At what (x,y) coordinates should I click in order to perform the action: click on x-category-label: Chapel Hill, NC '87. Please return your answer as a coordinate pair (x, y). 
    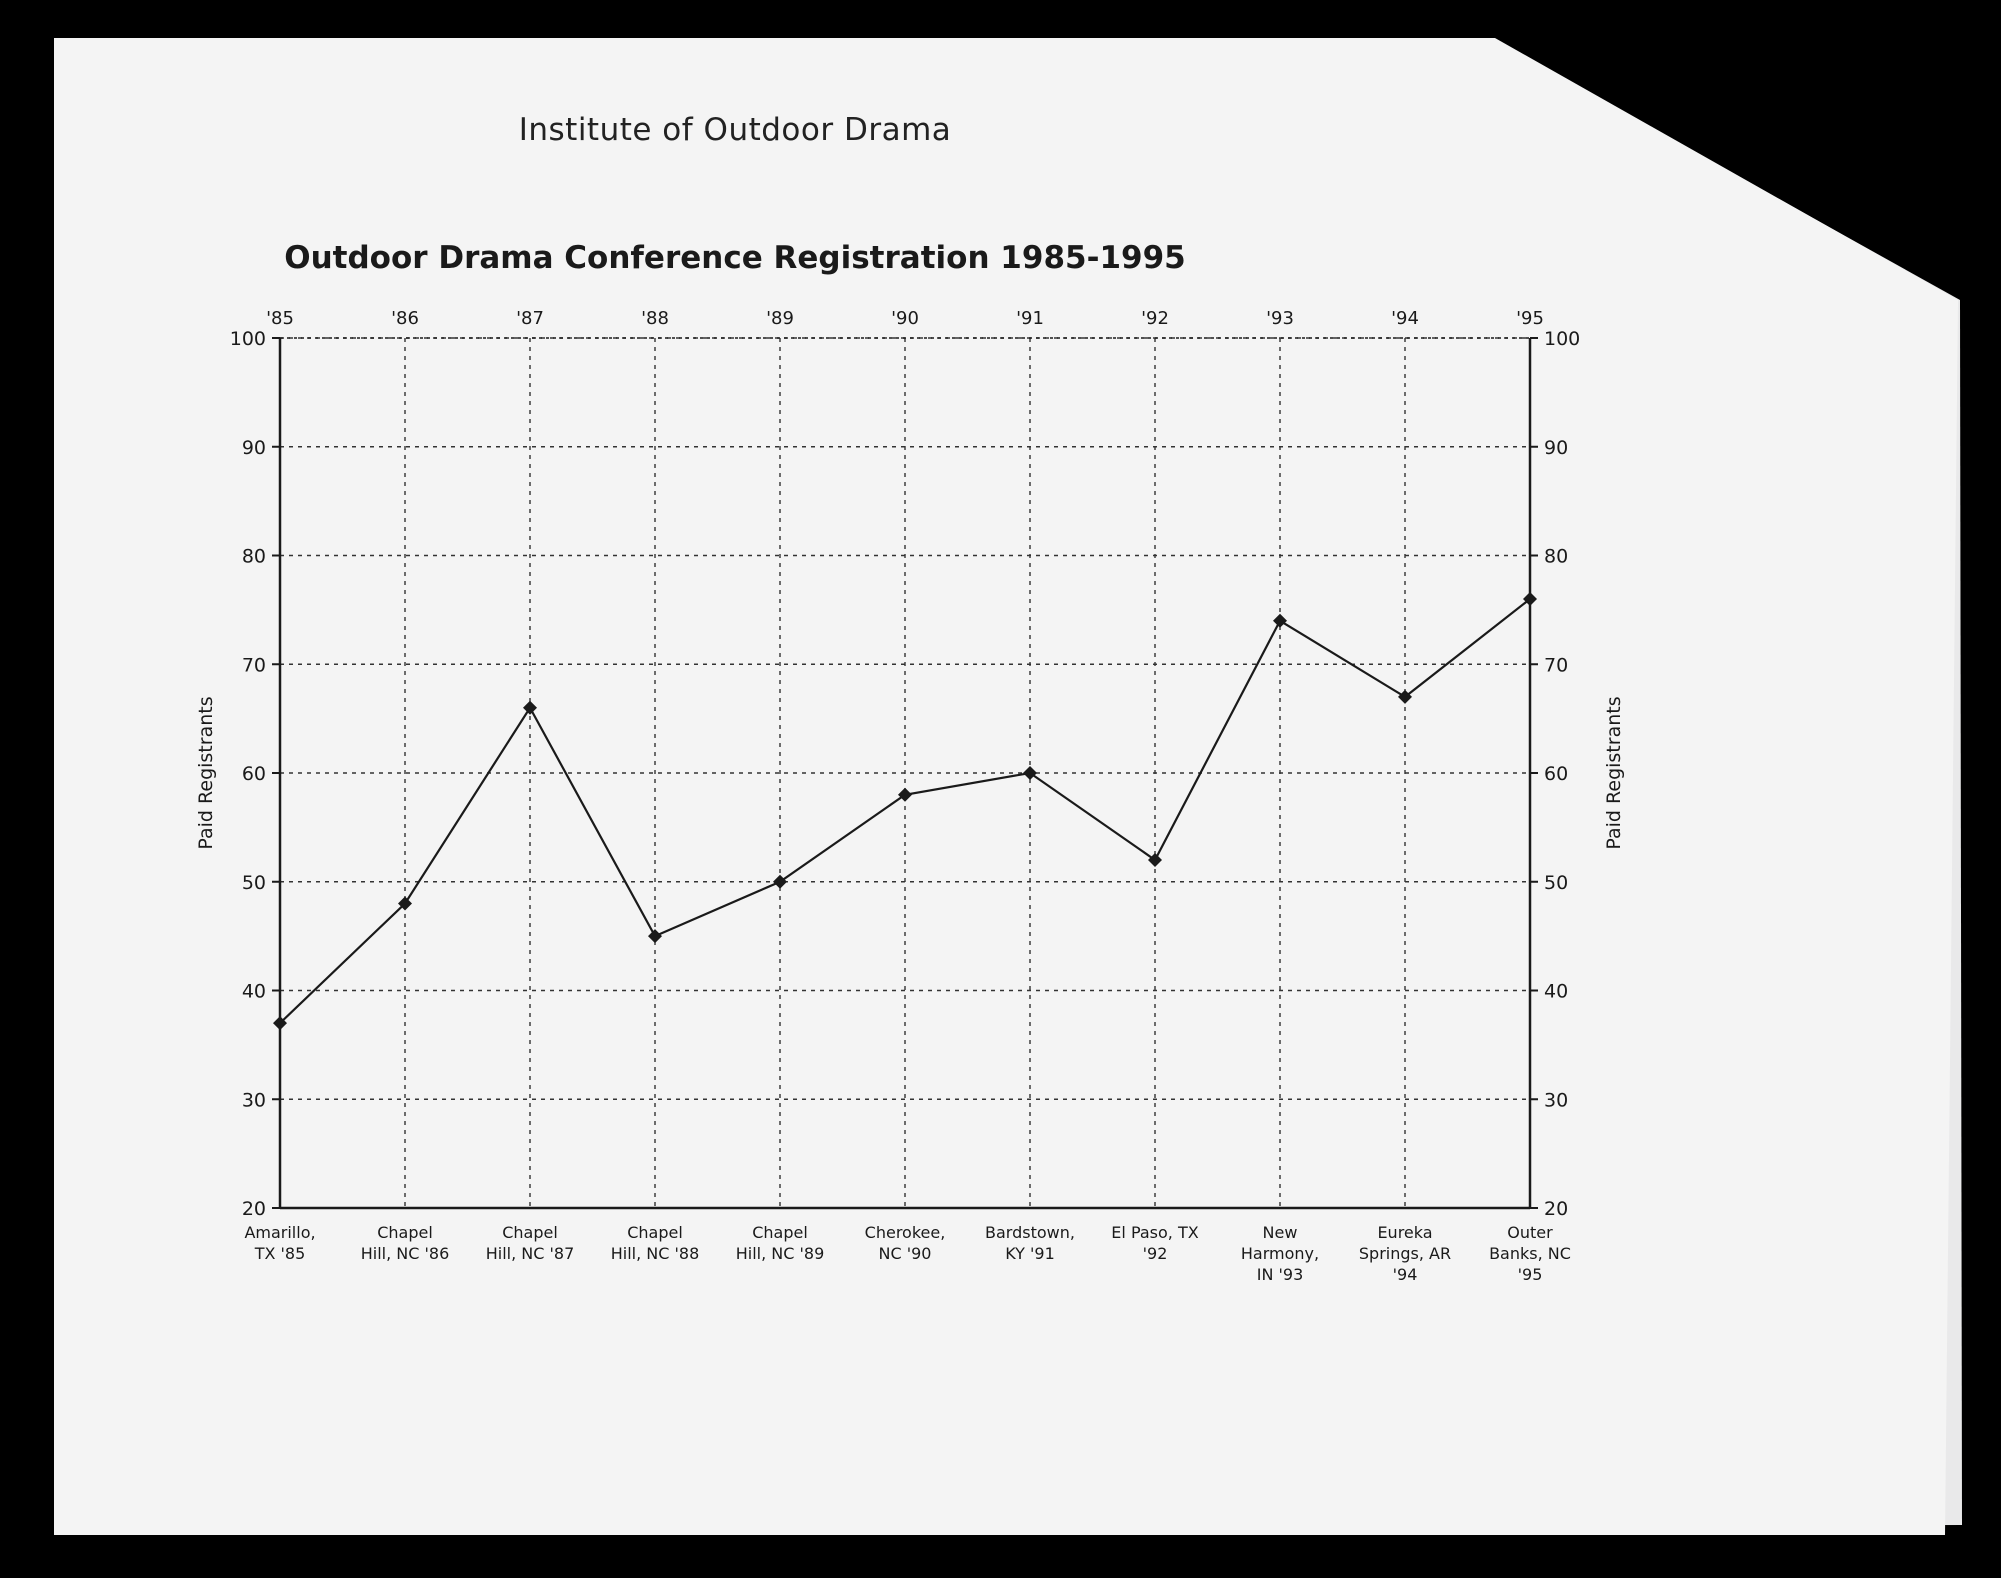
    Looking at the image, I should click on (530, 1243).